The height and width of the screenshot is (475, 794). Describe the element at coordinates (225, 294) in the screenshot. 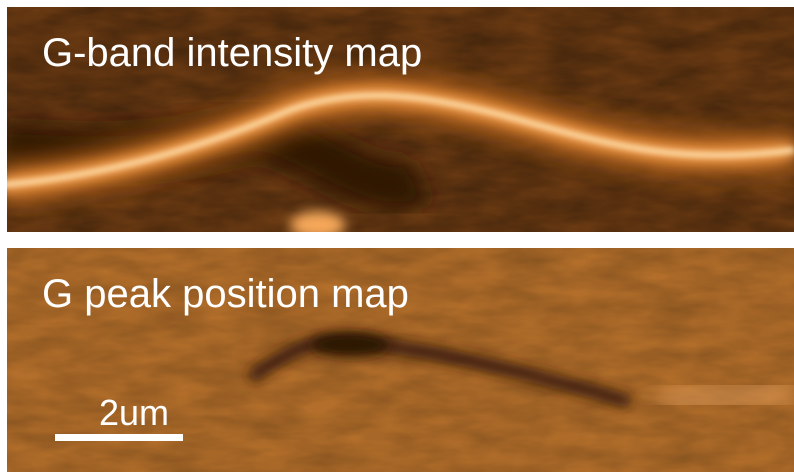

I see `panel-label: G peak position map` at that location.